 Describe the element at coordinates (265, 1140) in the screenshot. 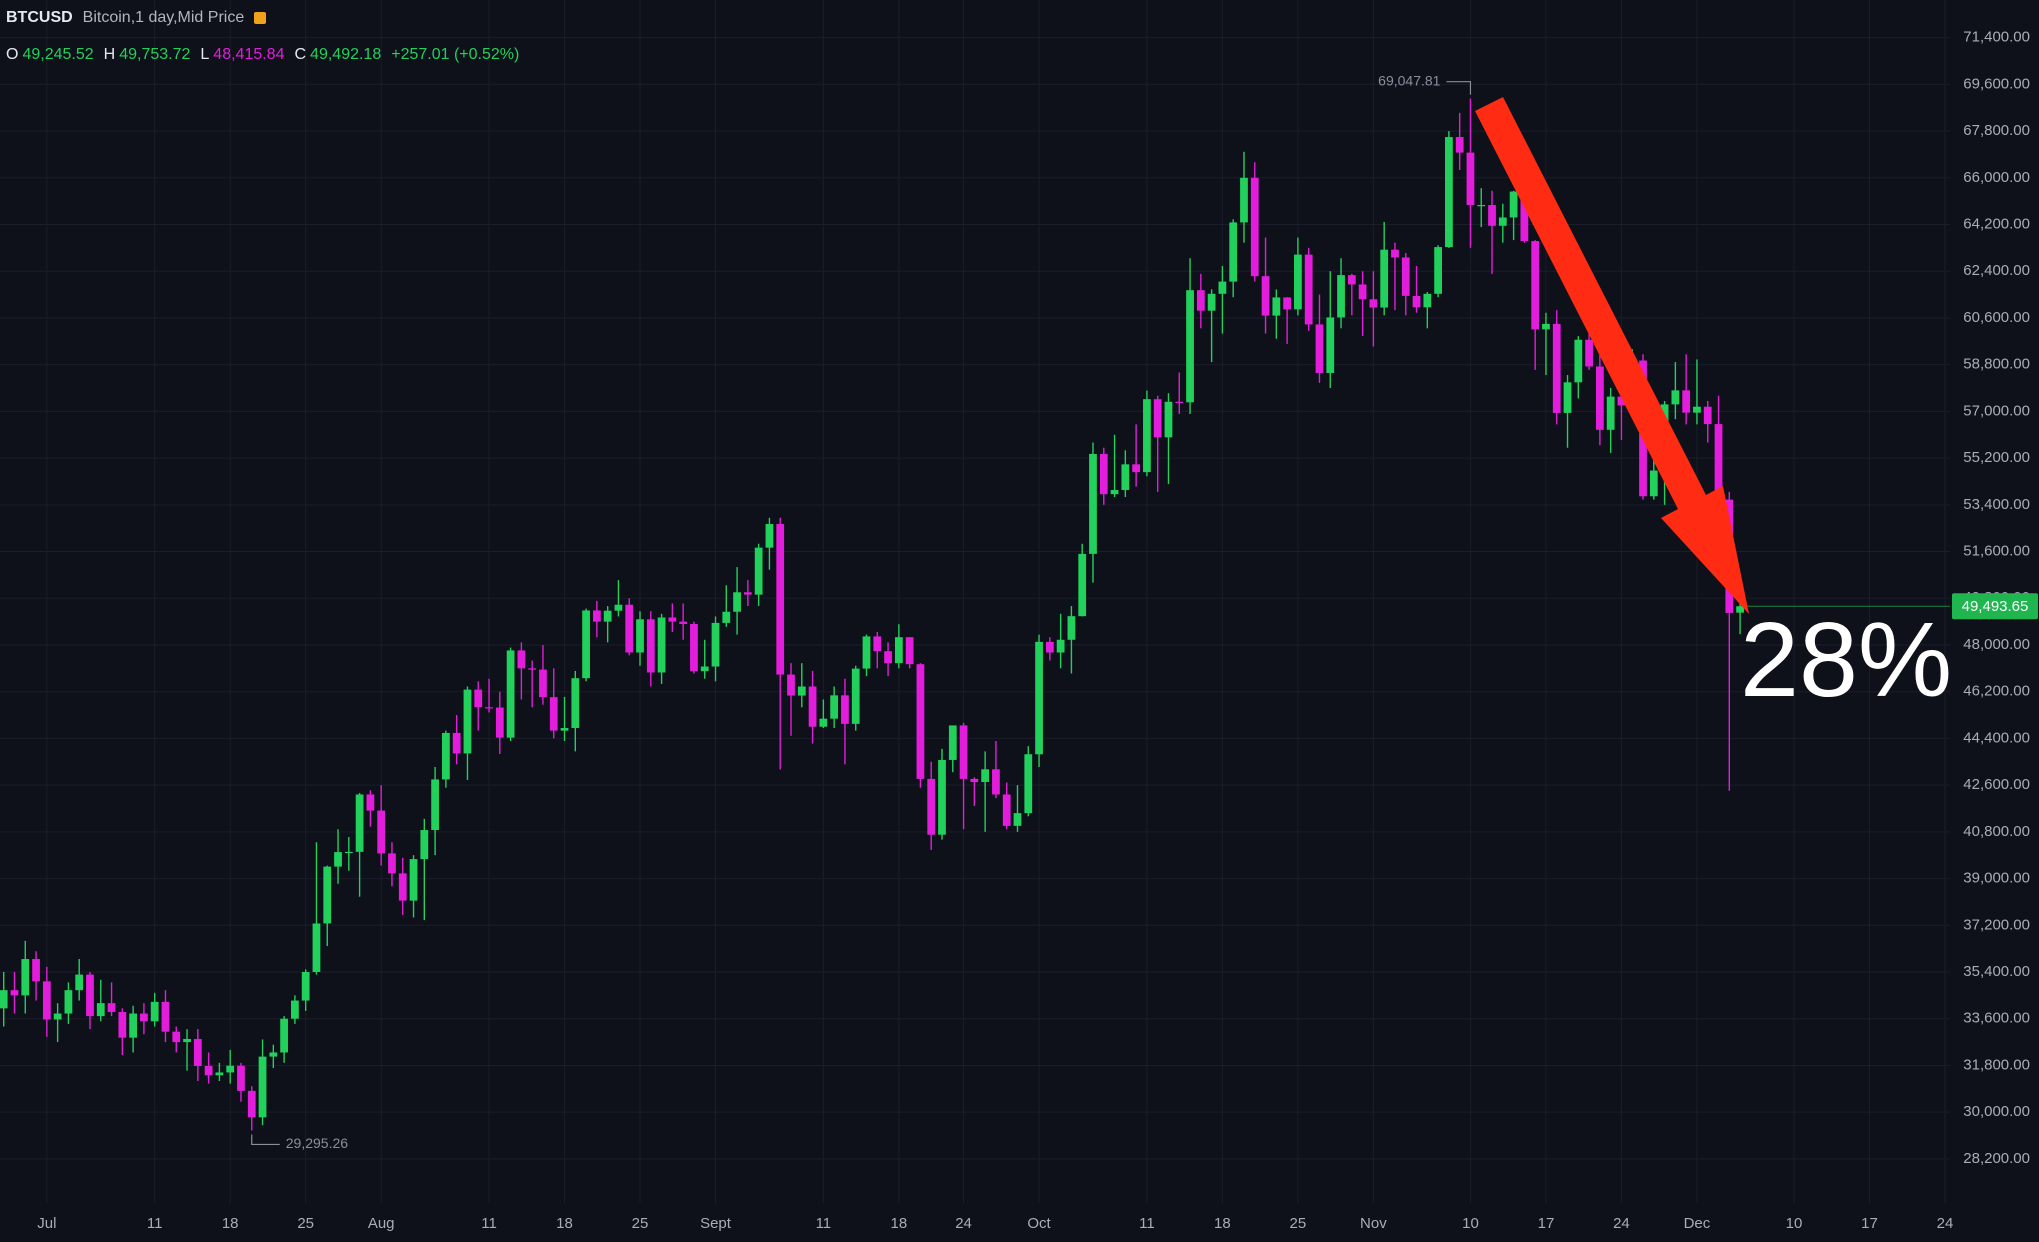

I see `low-connector` at that location.